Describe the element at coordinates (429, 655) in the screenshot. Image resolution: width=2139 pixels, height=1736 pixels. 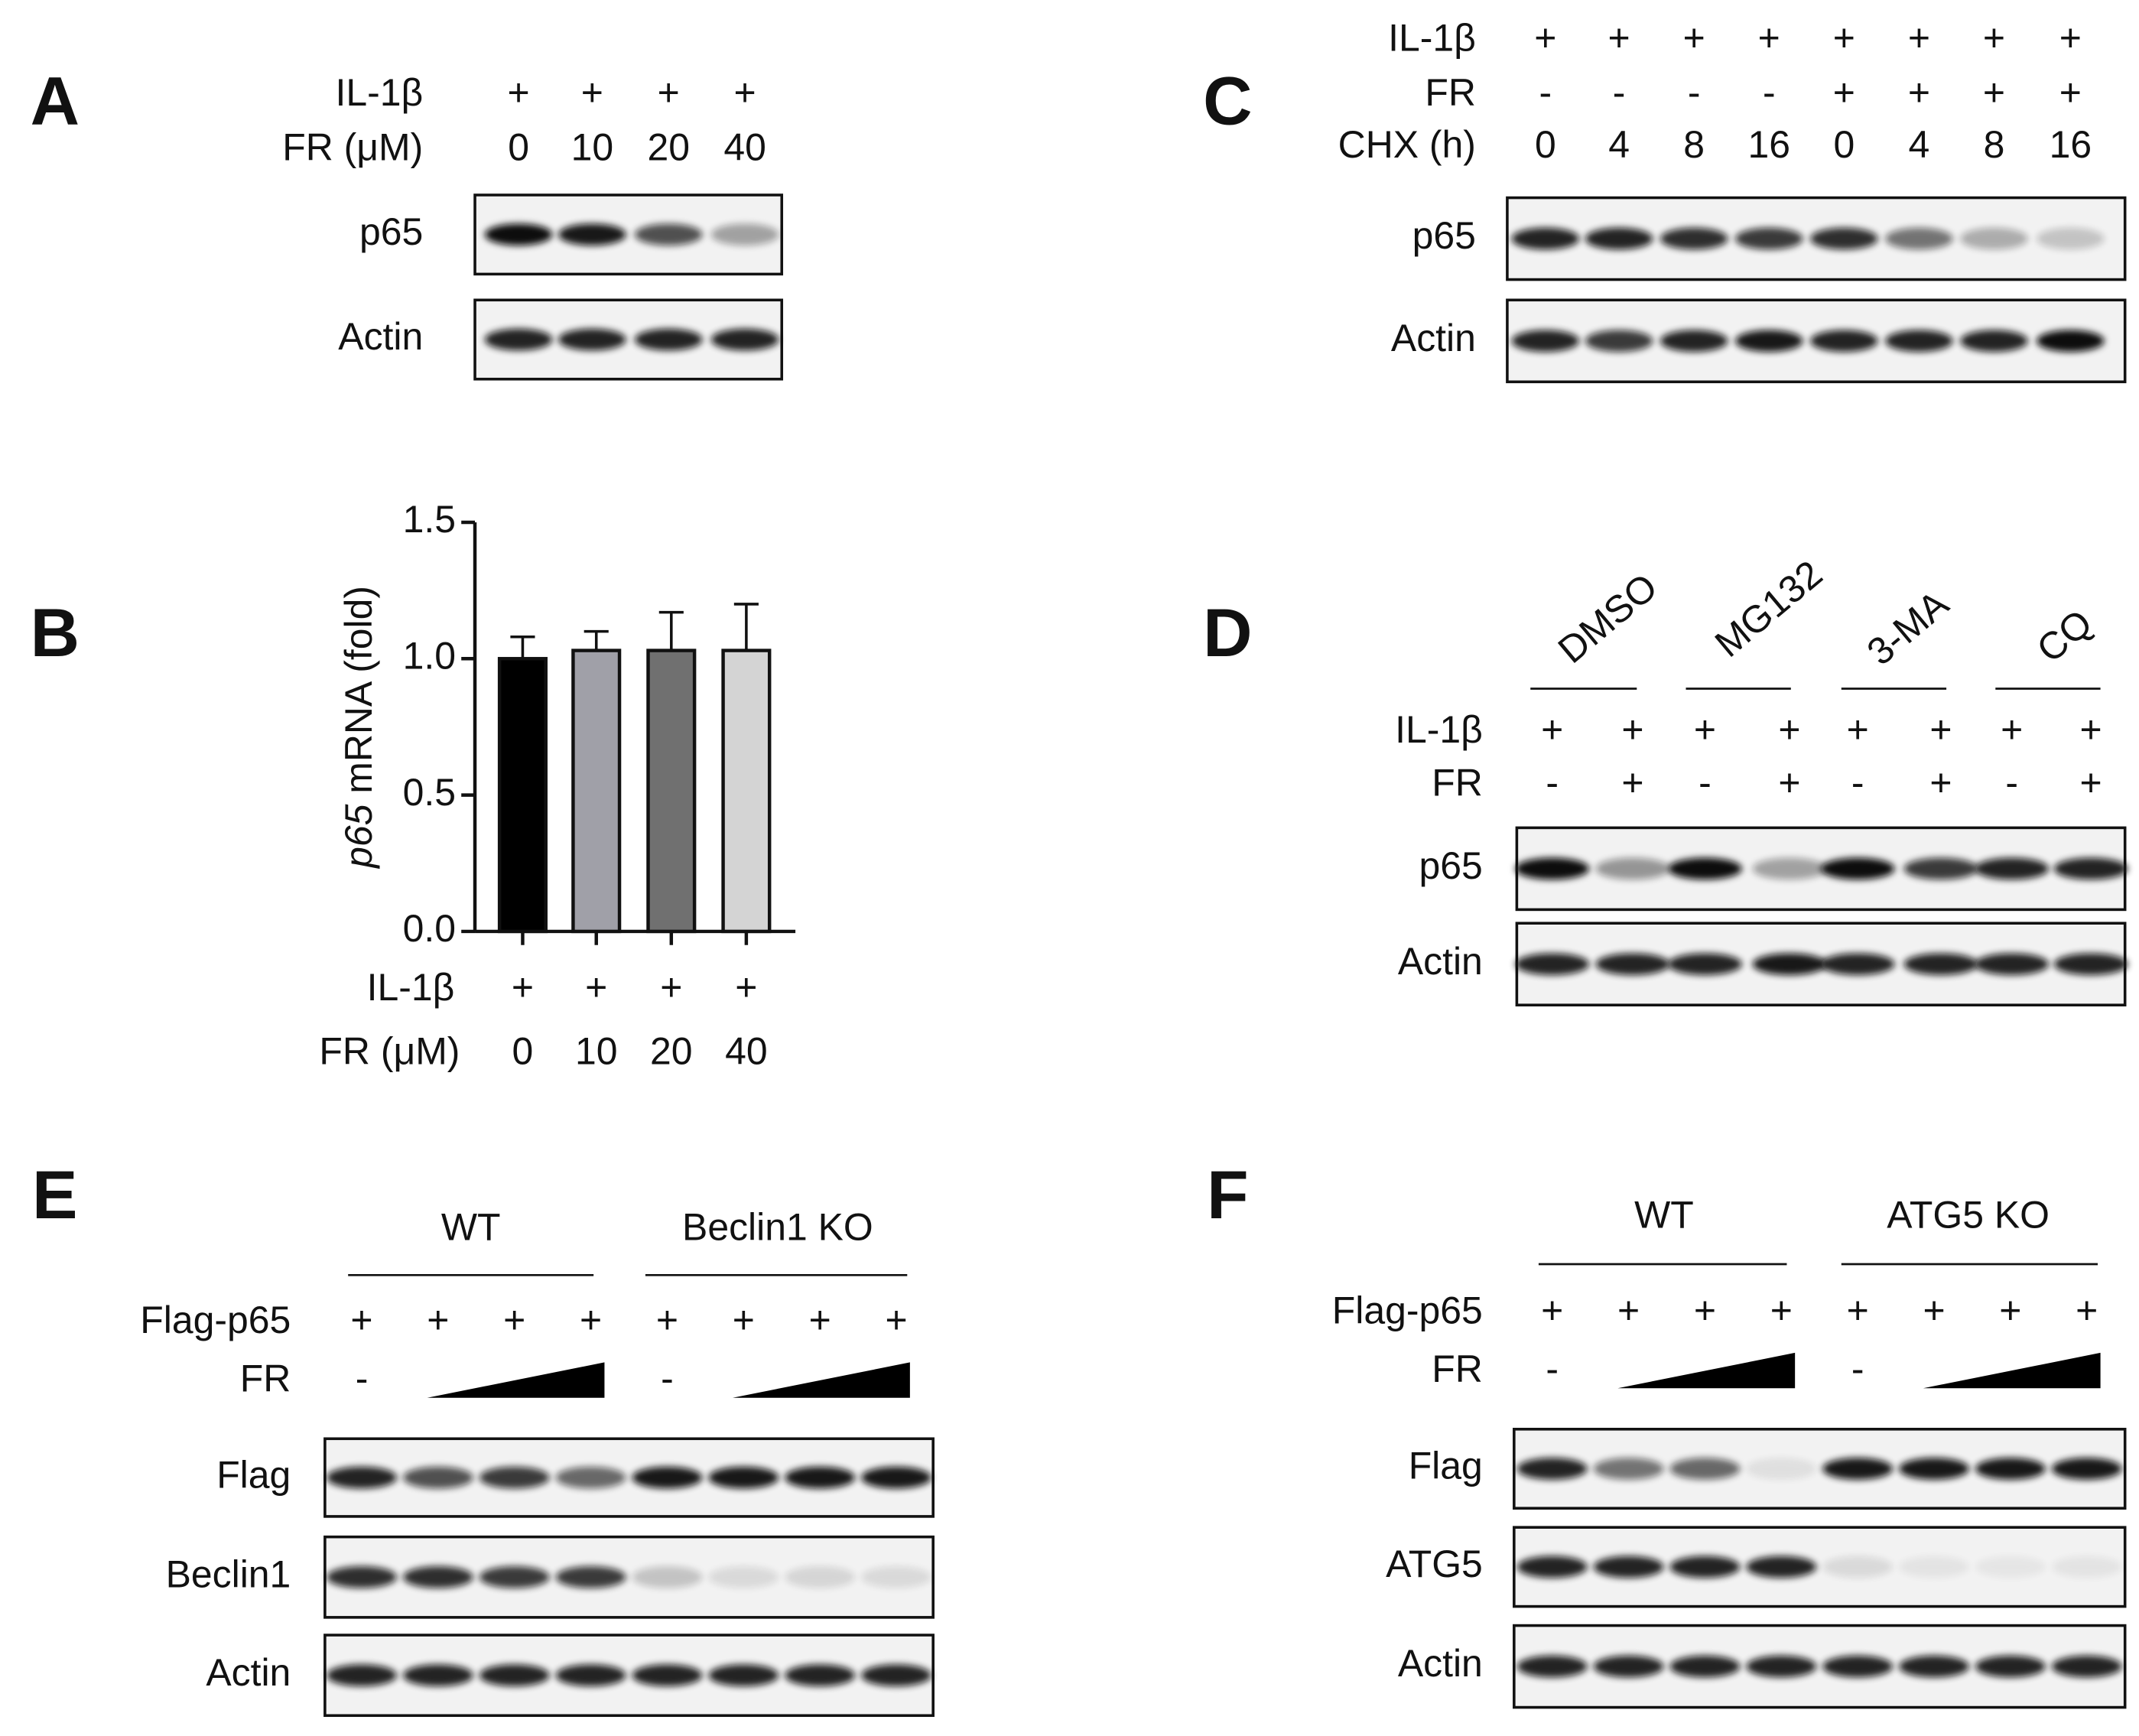
I see `y-tick-label: 1.0` at that location.